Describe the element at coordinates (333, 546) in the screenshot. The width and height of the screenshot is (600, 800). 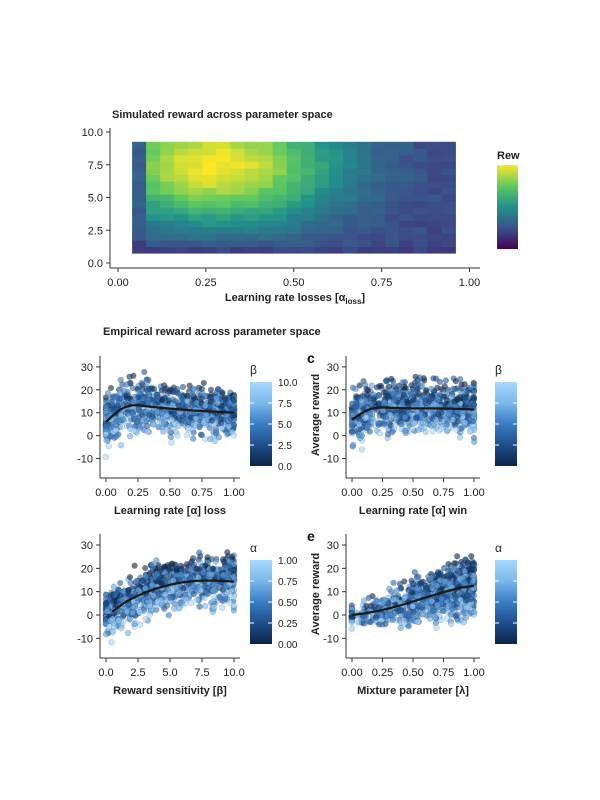
I see `panel-e-y-tick-label: 30` at that location.